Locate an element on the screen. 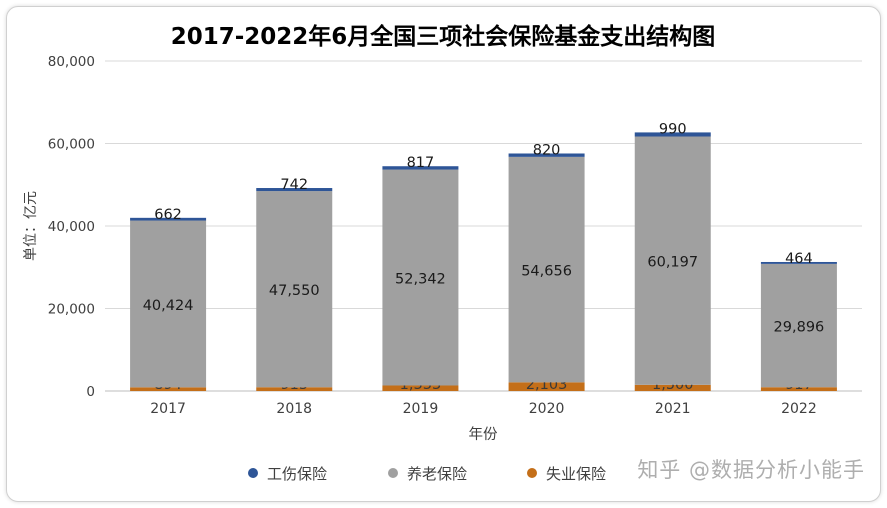 The image size is (887, 508). data-label: 464 is located at coordinates (799, 259).